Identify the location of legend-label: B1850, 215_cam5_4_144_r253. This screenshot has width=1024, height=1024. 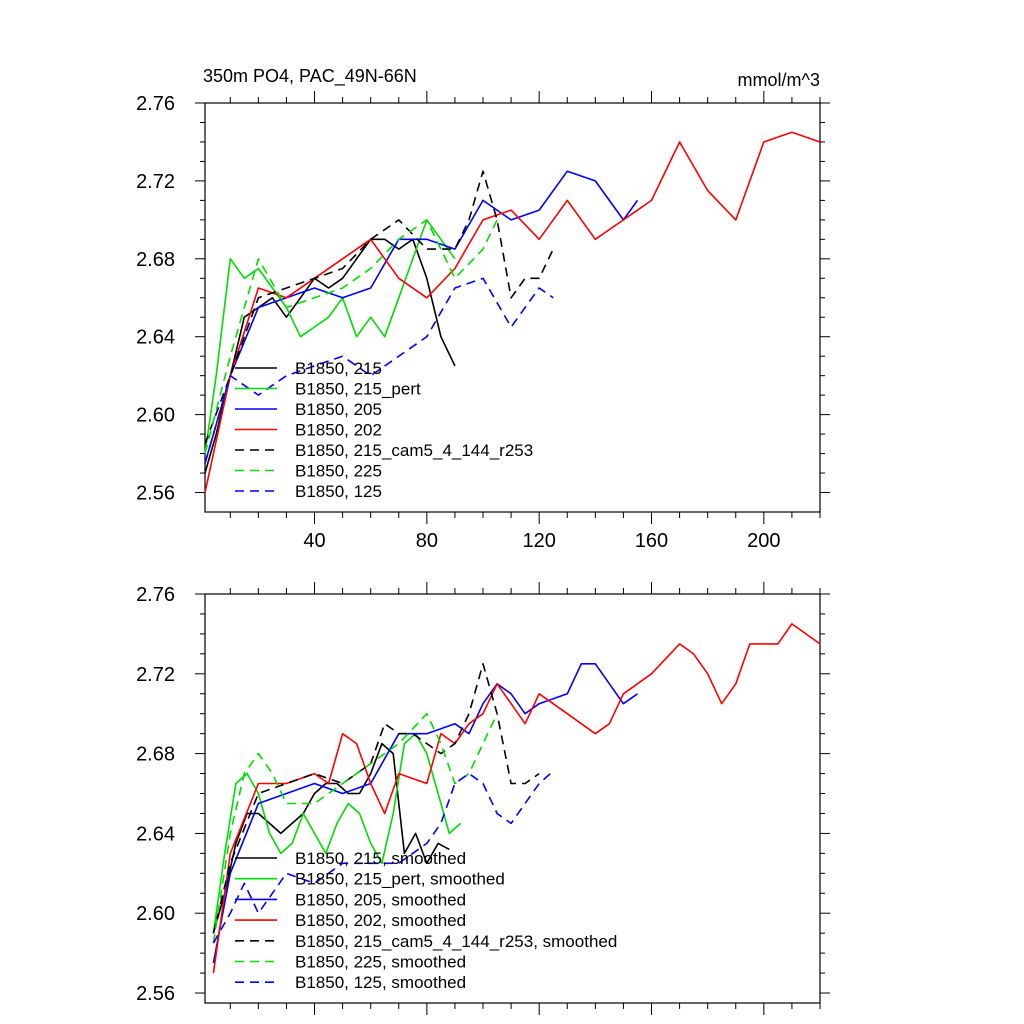
(414, 450).